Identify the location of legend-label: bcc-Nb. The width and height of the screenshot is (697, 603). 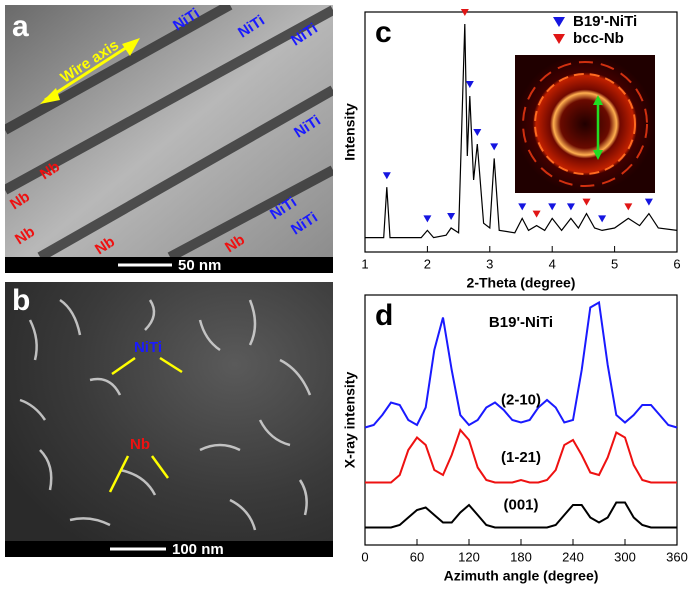
(598, 38).